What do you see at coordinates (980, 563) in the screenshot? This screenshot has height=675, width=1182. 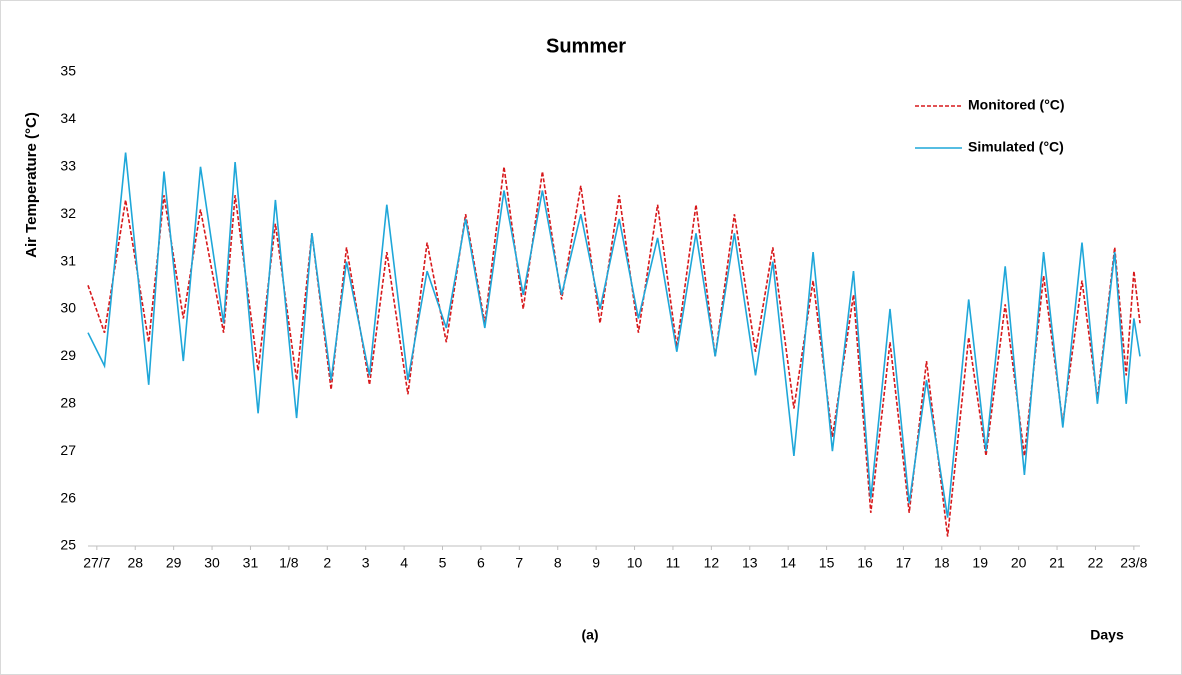 I see `x-tick-label: 19` at bounding box center [980, 563].